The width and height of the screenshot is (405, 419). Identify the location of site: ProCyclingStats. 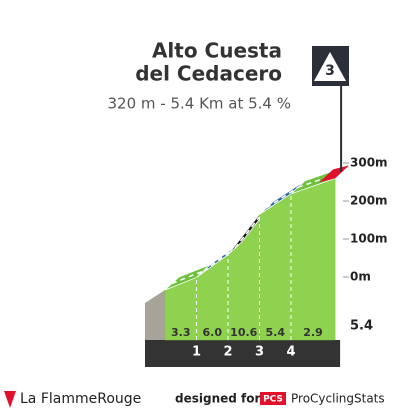
(338, 399).